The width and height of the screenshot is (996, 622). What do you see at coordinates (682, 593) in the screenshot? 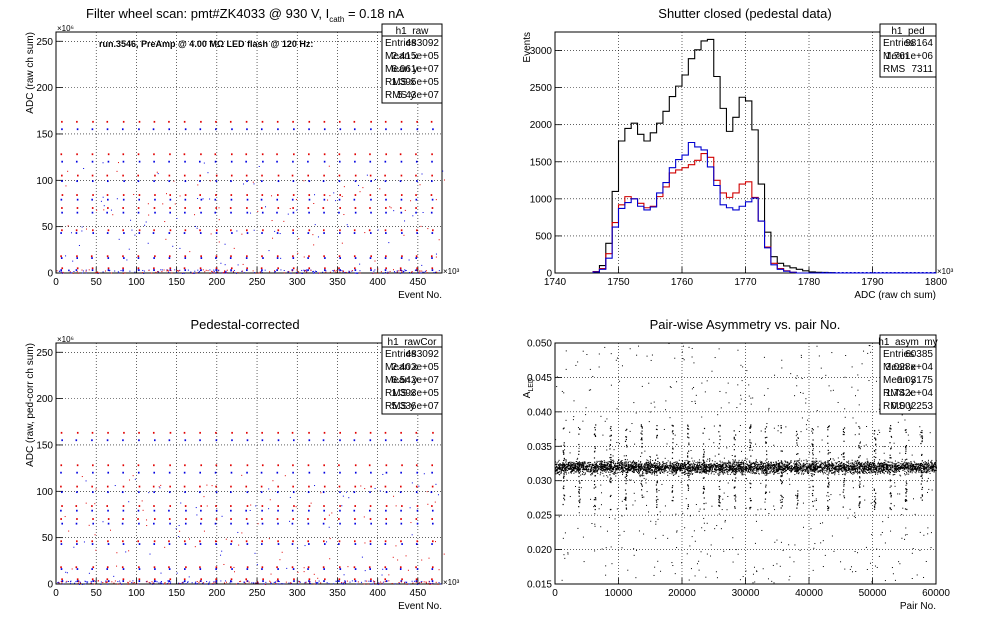
I see `x-tick-label: 20000` at bounding box center [682, 593].